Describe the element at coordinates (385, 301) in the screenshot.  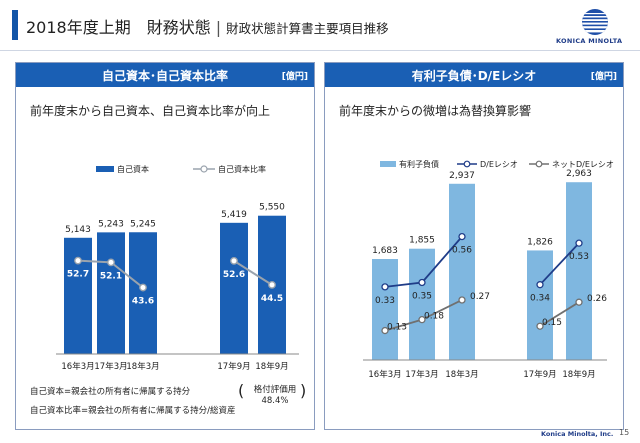
I see `point-label-de-0: 0.33` at that location.